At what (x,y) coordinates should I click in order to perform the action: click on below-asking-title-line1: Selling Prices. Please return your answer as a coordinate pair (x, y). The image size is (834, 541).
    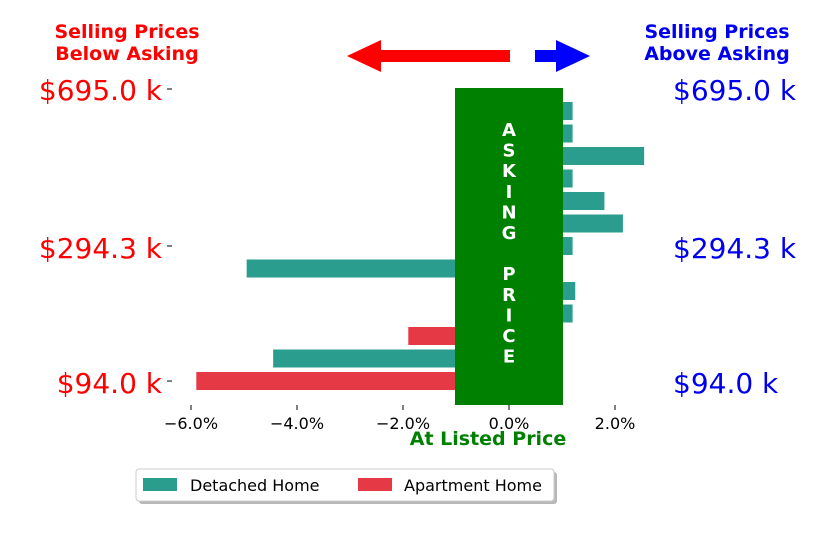
    Looking at the image, I should click on (126, 32).